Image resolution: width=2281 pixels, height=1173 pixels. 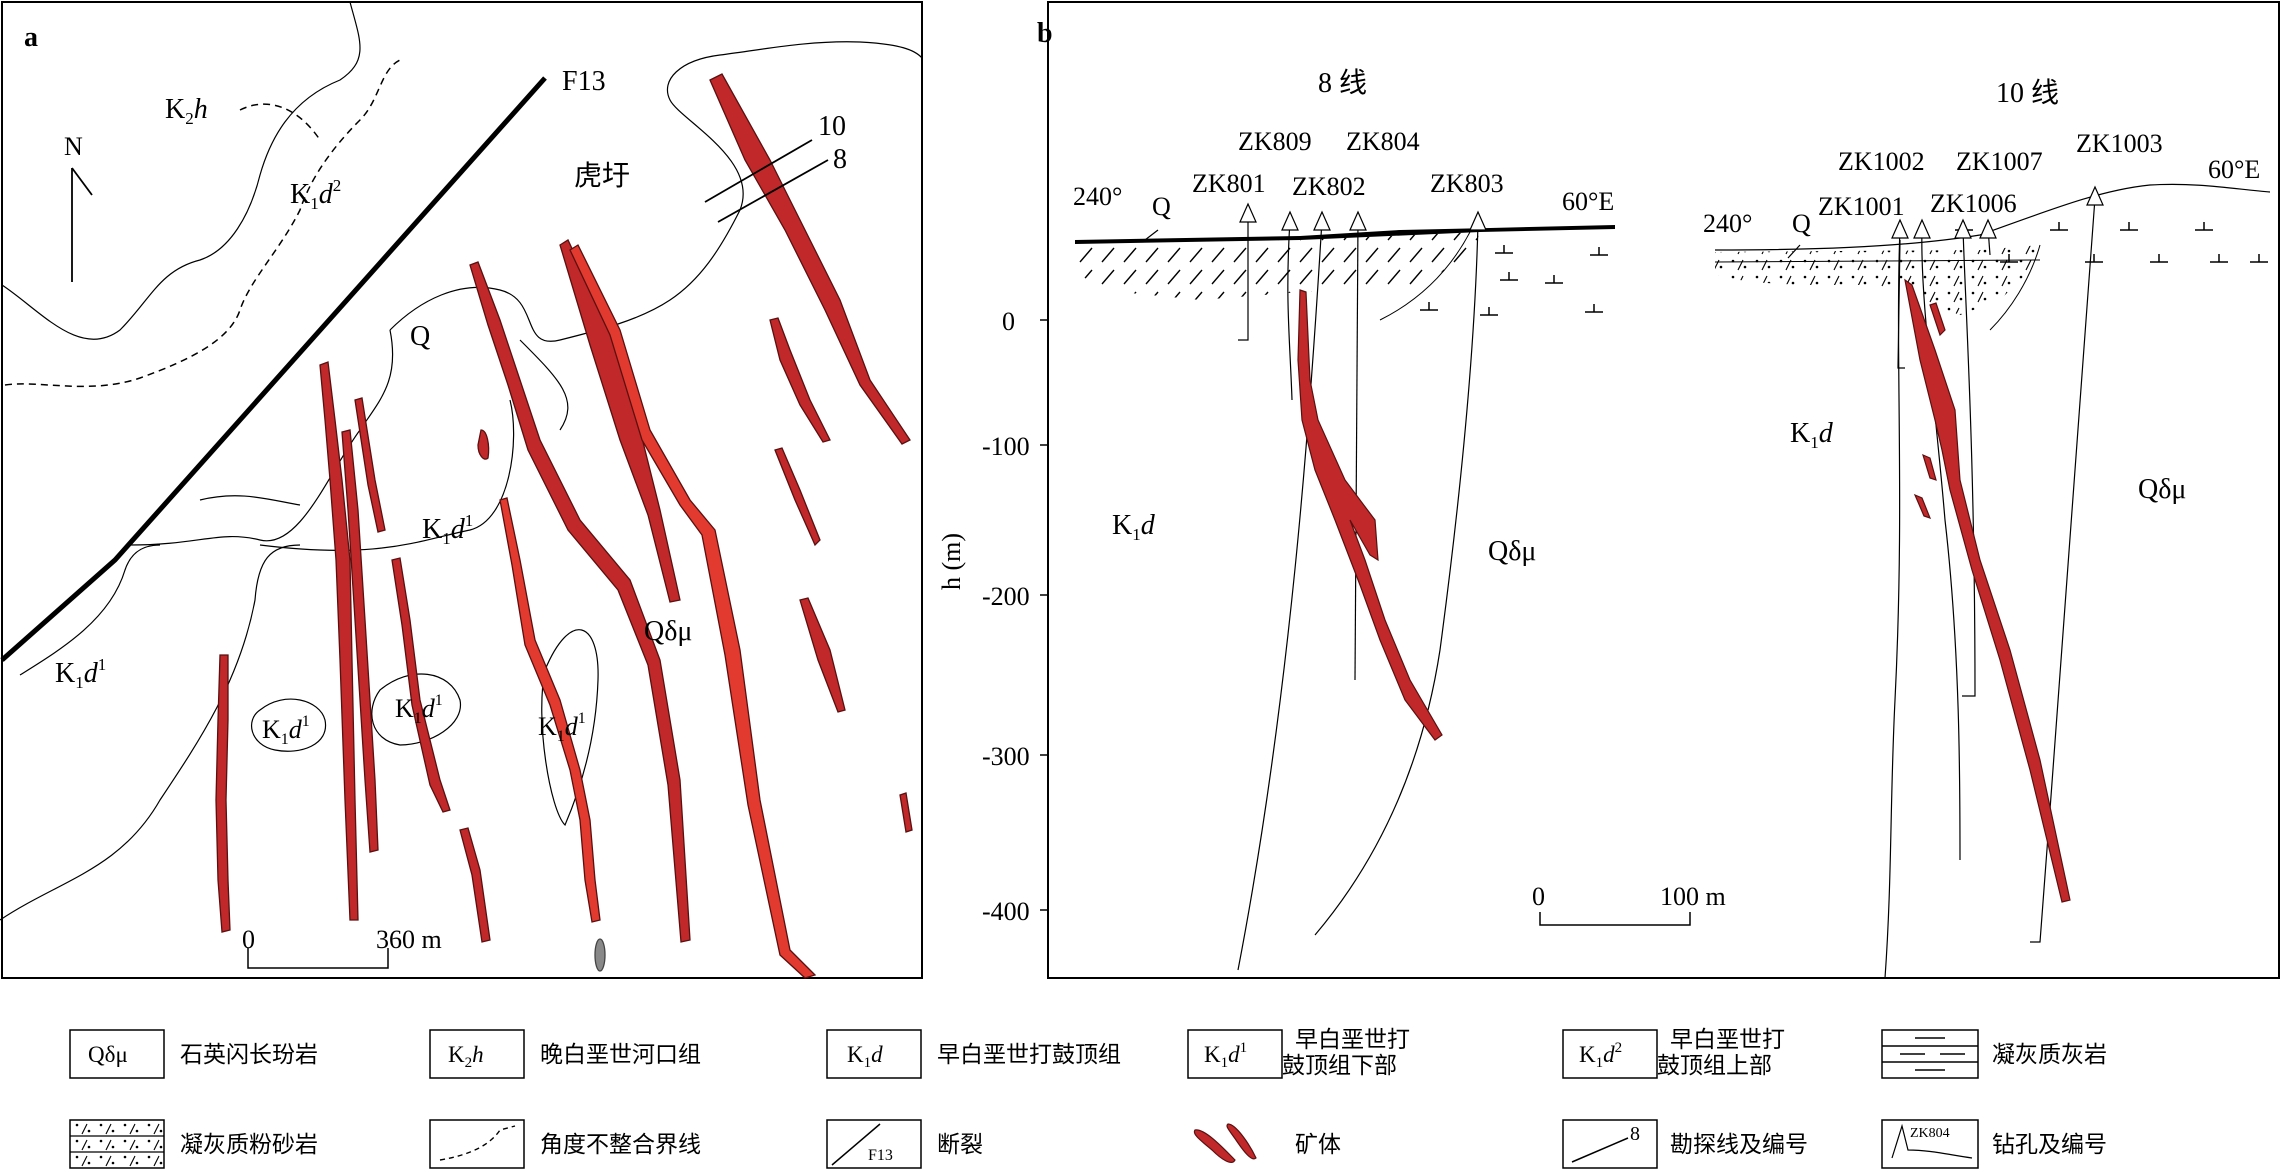 I want to click on legend-item-k1d2: K1d2 早白垩世打 鼓顶组上部, so click(x=1673, y=1053).